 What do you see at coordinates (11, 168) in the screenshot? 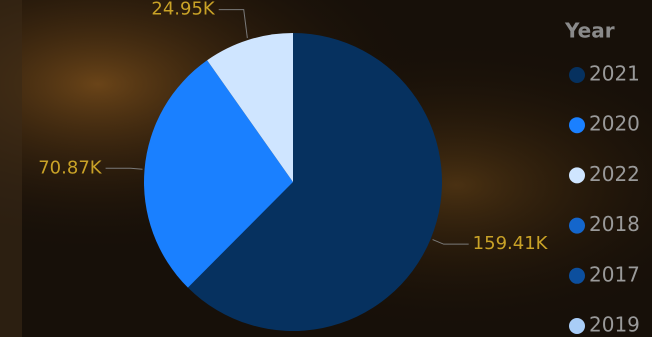
I see `background-edge` at bounding box center [11, 168].